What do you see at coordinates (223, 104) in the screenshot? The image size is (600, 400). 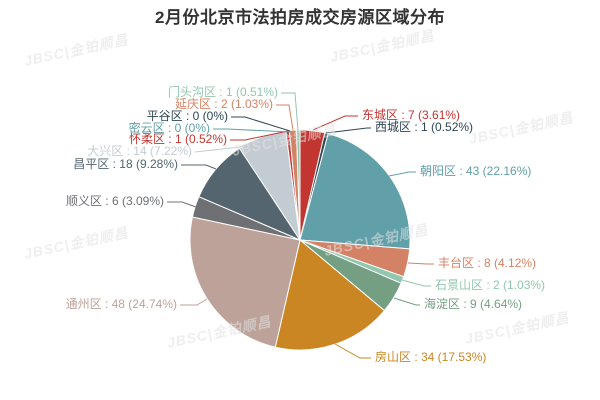 I see `pie-label: 延庆区 : 2 (1.03%)` at bounding box center [223, 104].